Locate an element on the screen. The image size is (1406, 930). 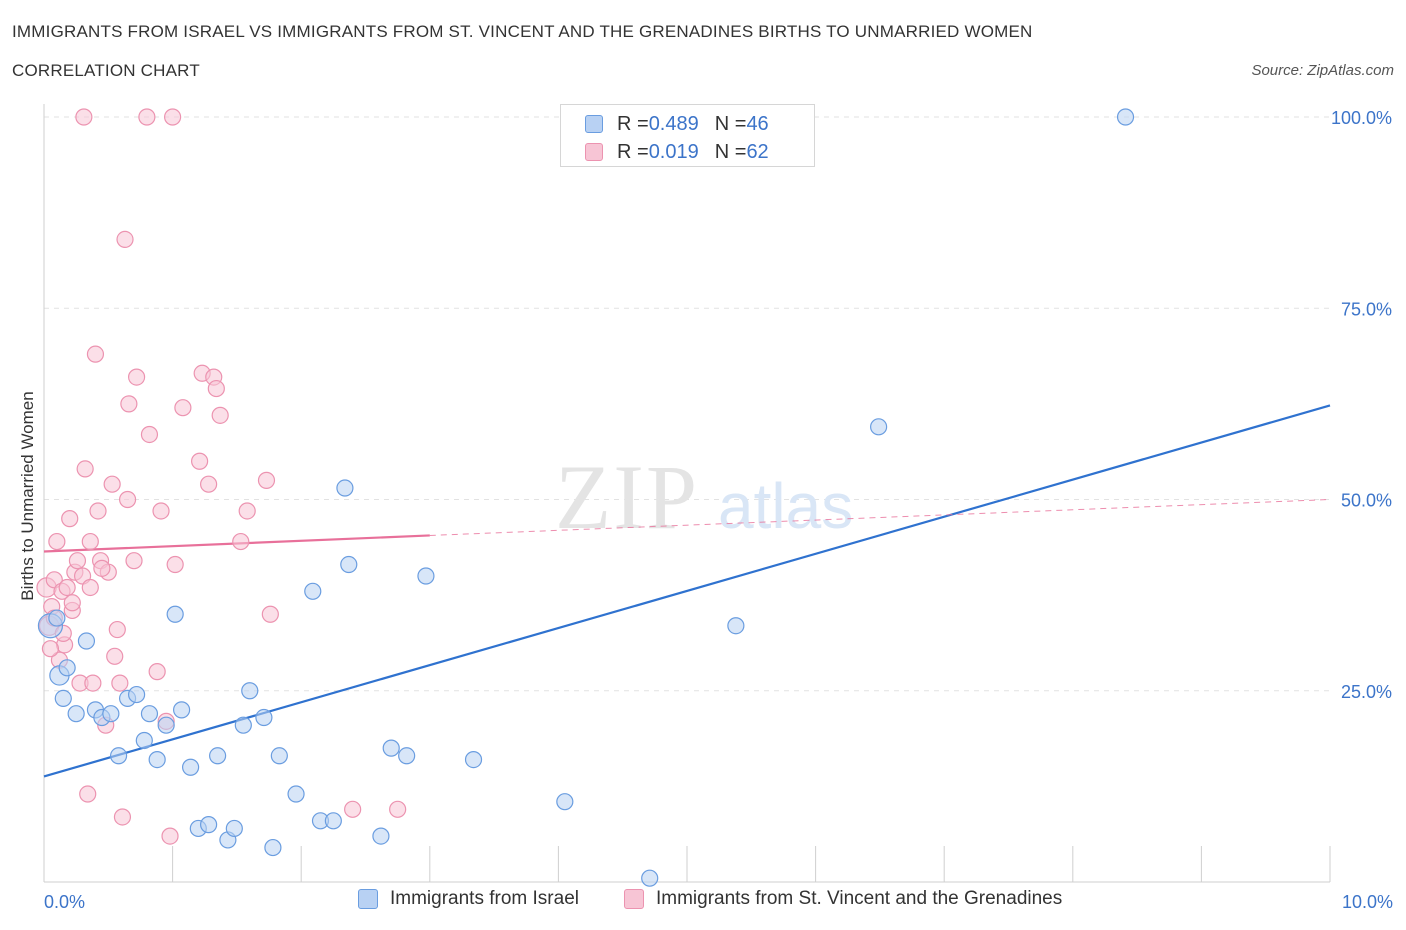
legend-swatch-blue is located at coordinates (594, 124).